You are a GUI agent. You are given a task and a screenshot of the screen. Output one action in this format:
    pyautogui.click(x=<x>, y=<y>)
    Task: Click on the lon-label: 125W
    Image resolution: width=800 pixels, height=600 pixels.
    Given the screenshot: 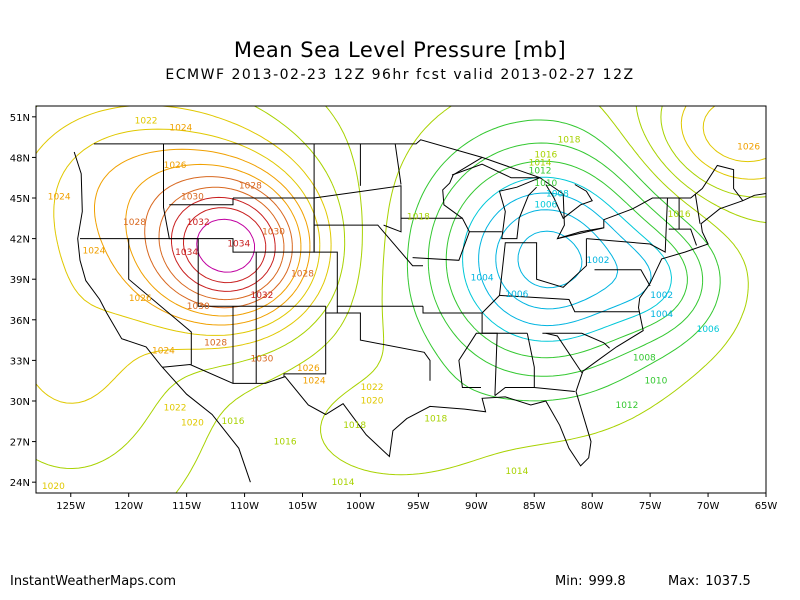 What is the action you would take?
    pyautogui.click(x=70, y=506)
    